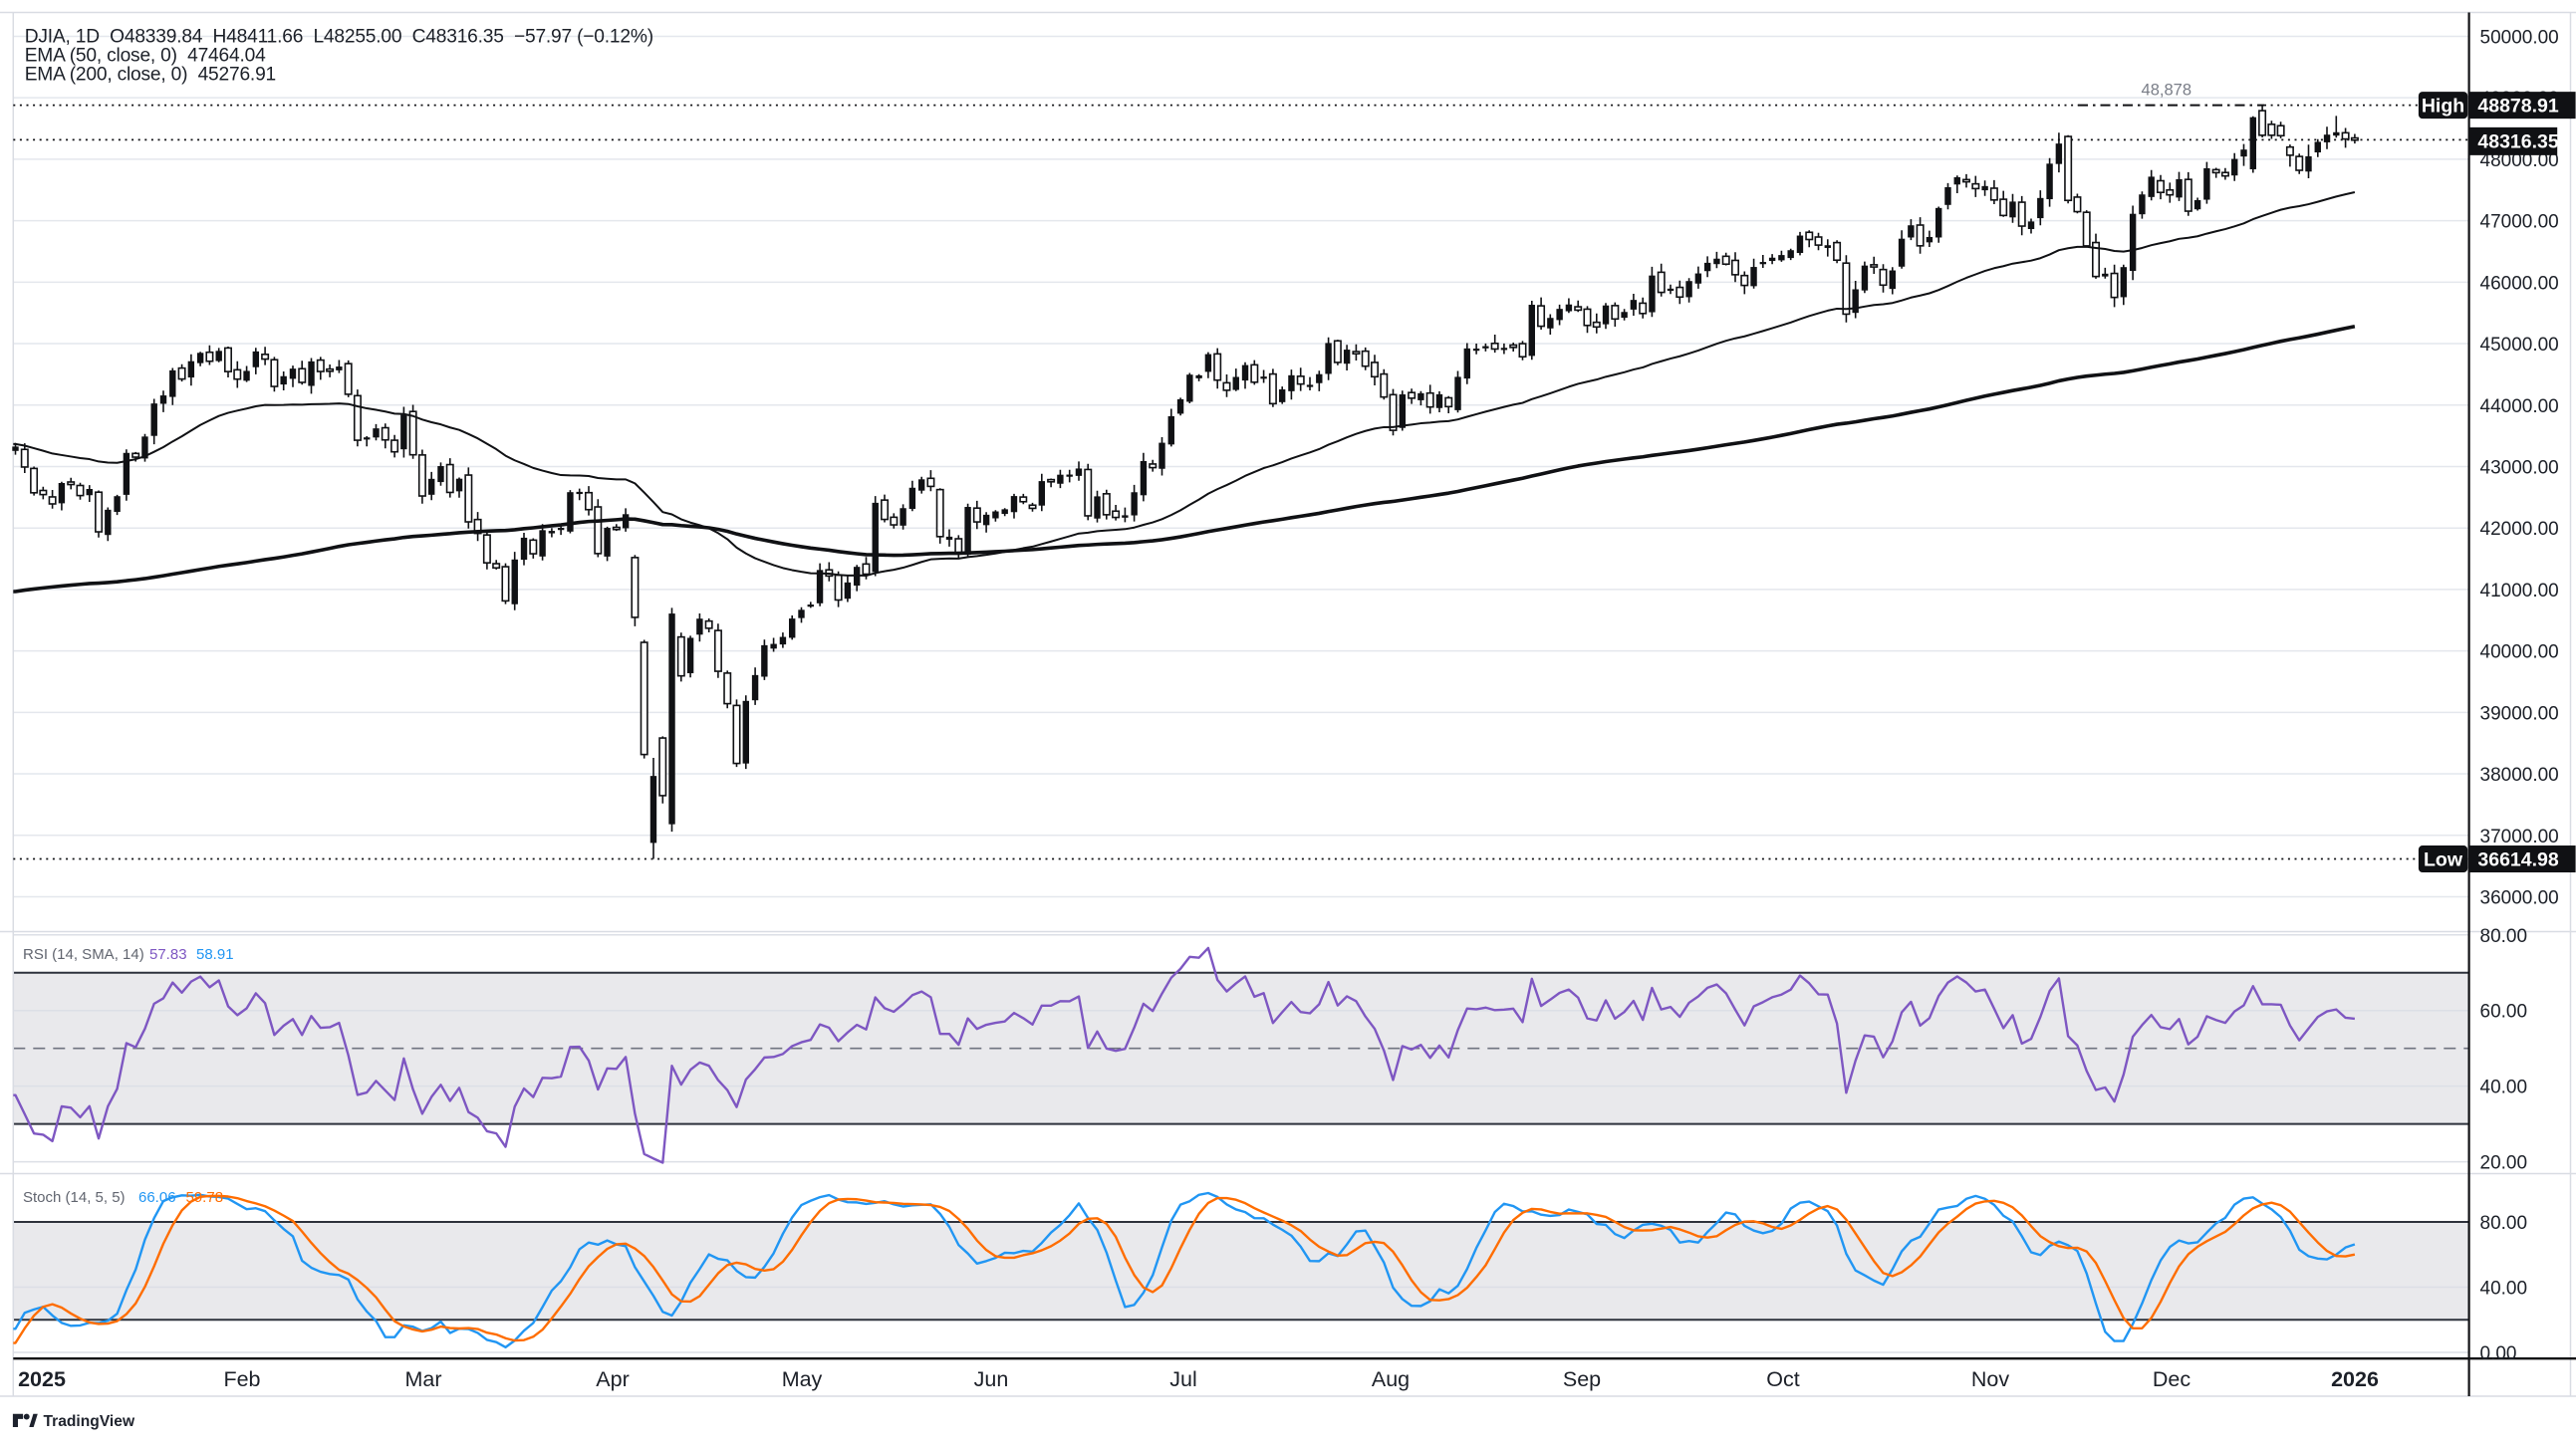  What do you see at coordinates (2519, 160) in the screenshot?
I see `svg-text: 48000.00` at bounding box center [2519, 160].